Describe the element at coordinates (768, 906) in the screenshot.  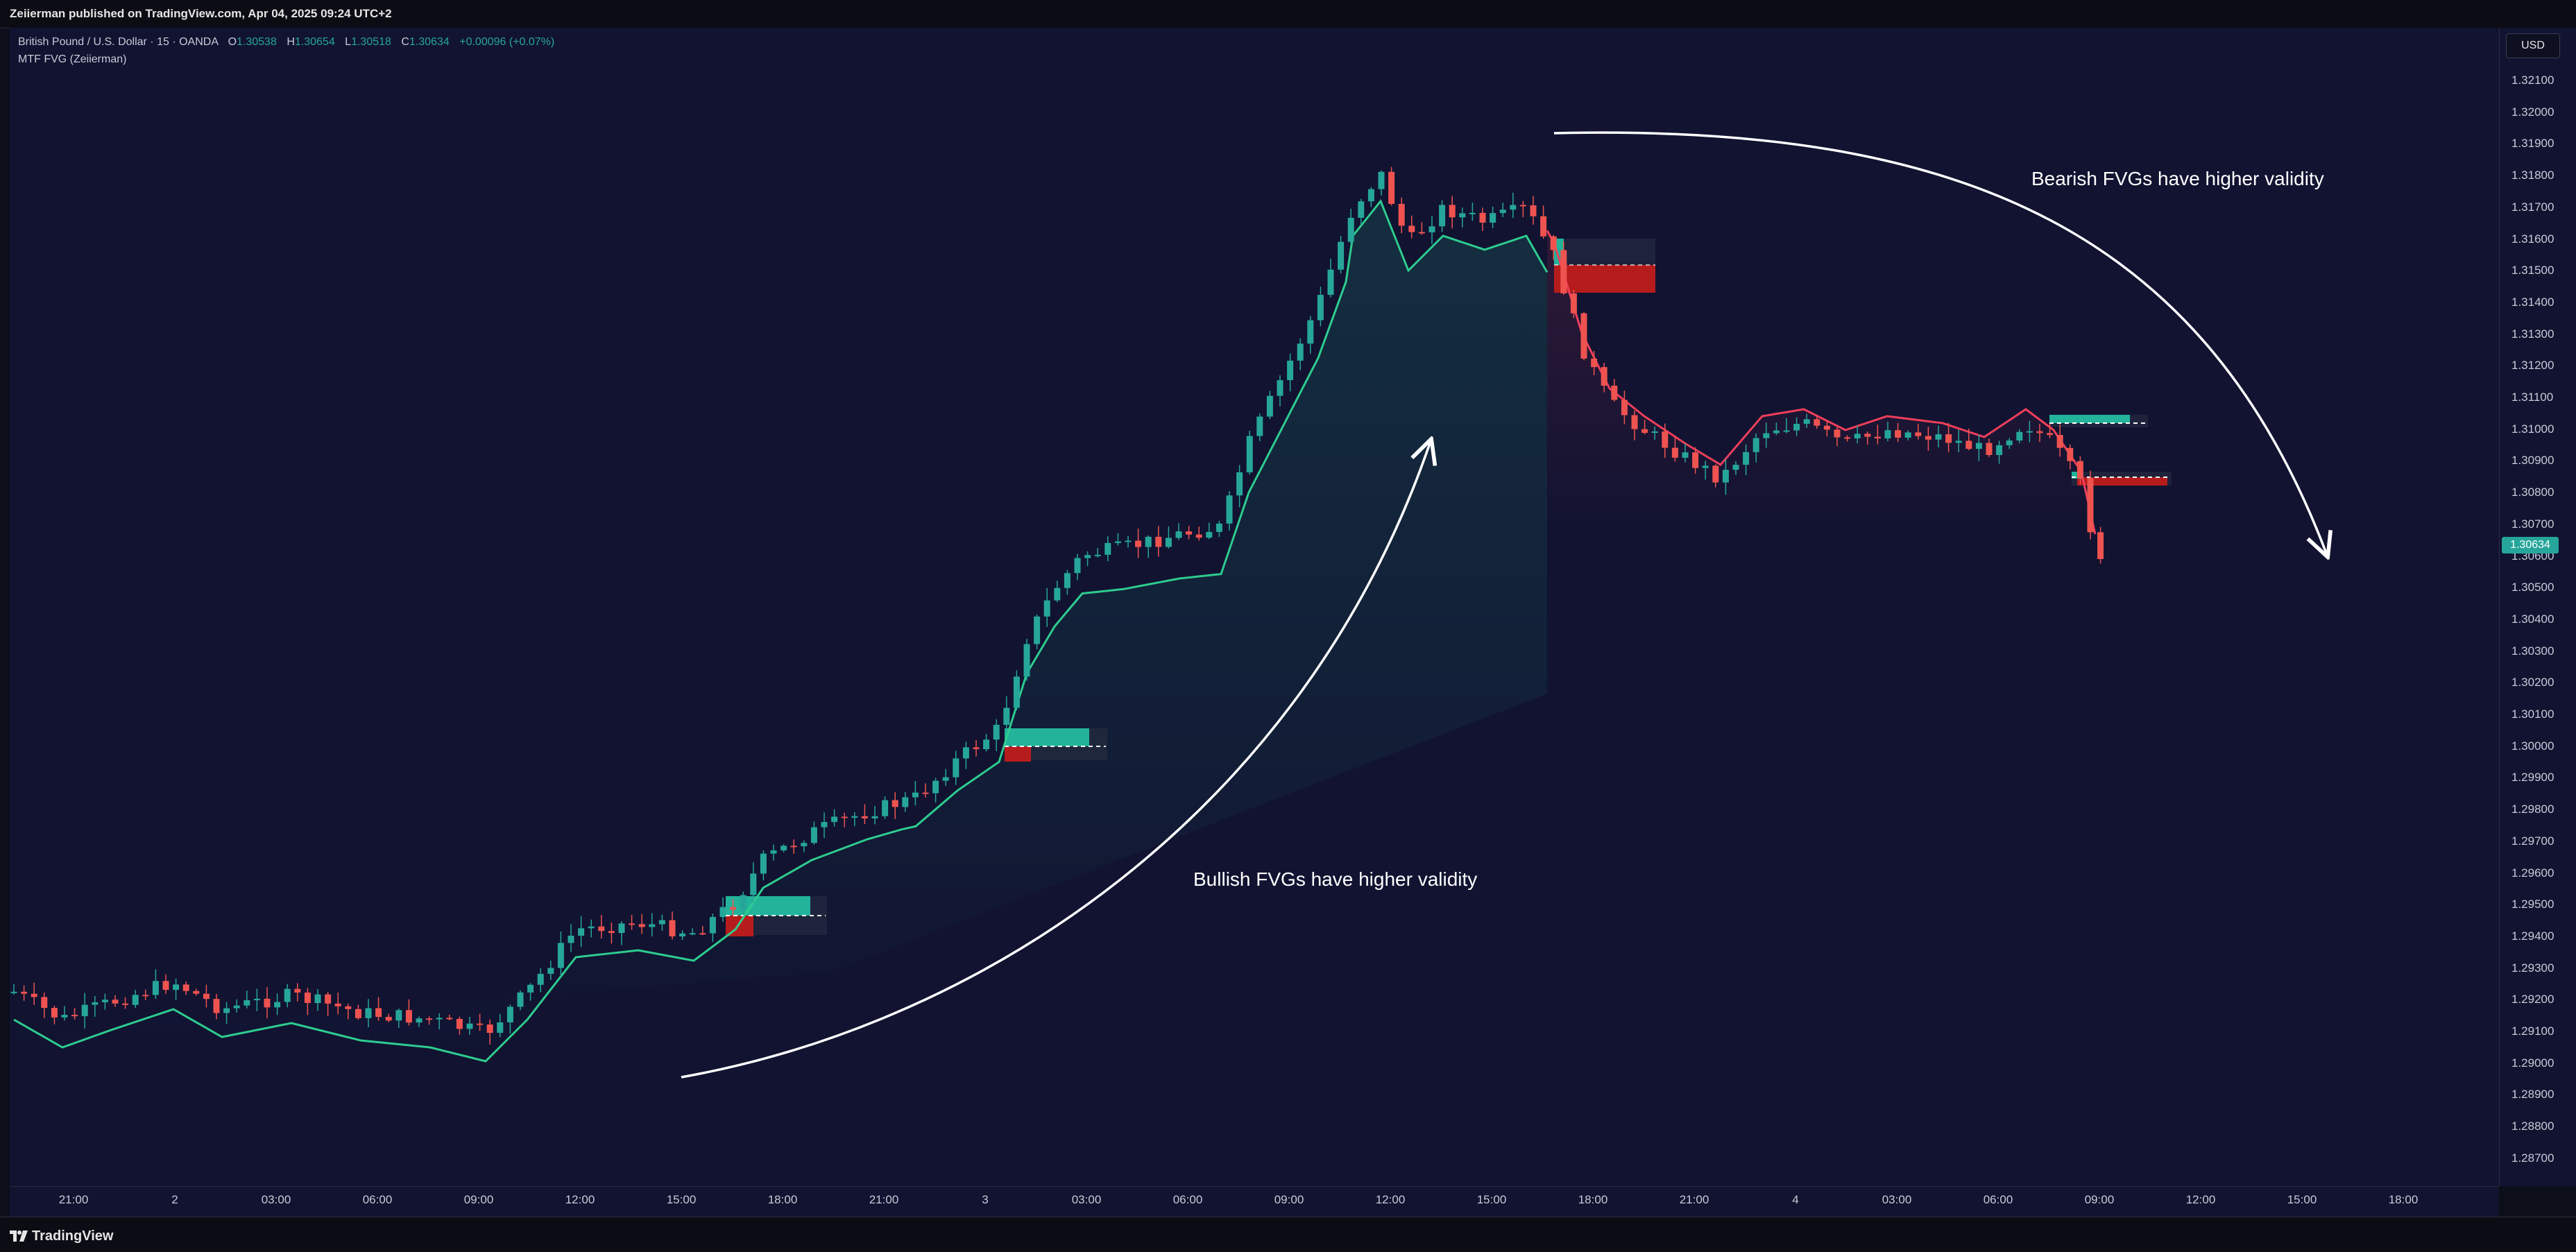
I see `fvg-zone-bull-1-top` at that location.